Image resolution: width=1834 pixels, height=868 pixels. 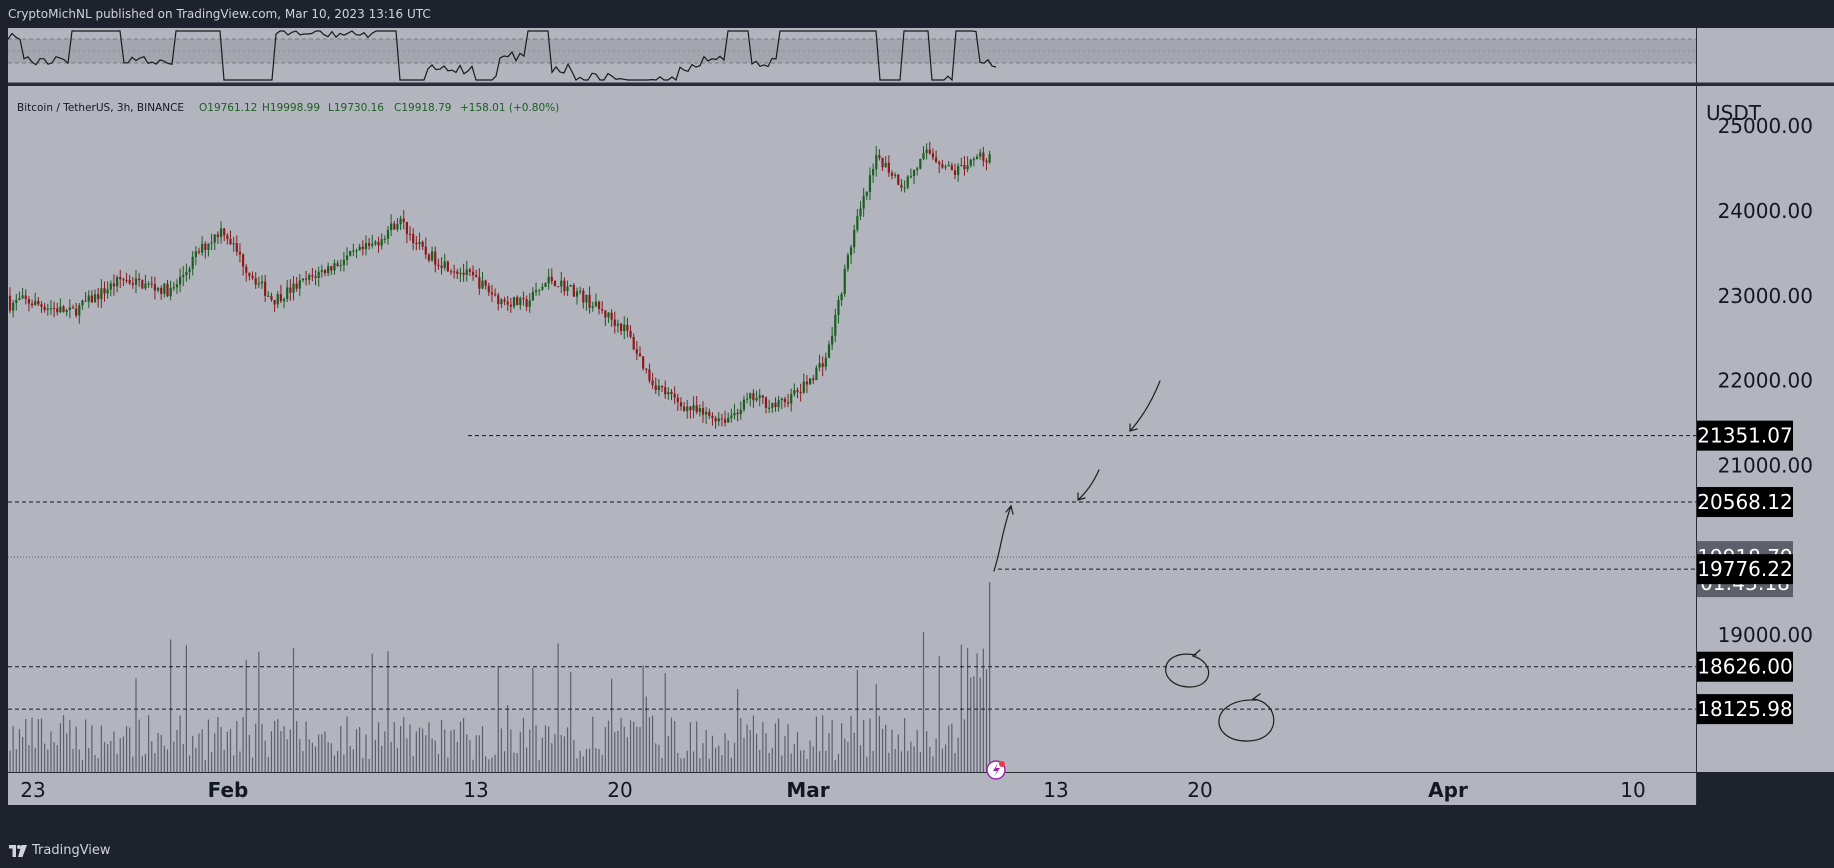 What do you see at coordinates (1765, 635) in the screenshot?
I see `price-tick-label: 19000.00` at bounding box center [1765, 635].